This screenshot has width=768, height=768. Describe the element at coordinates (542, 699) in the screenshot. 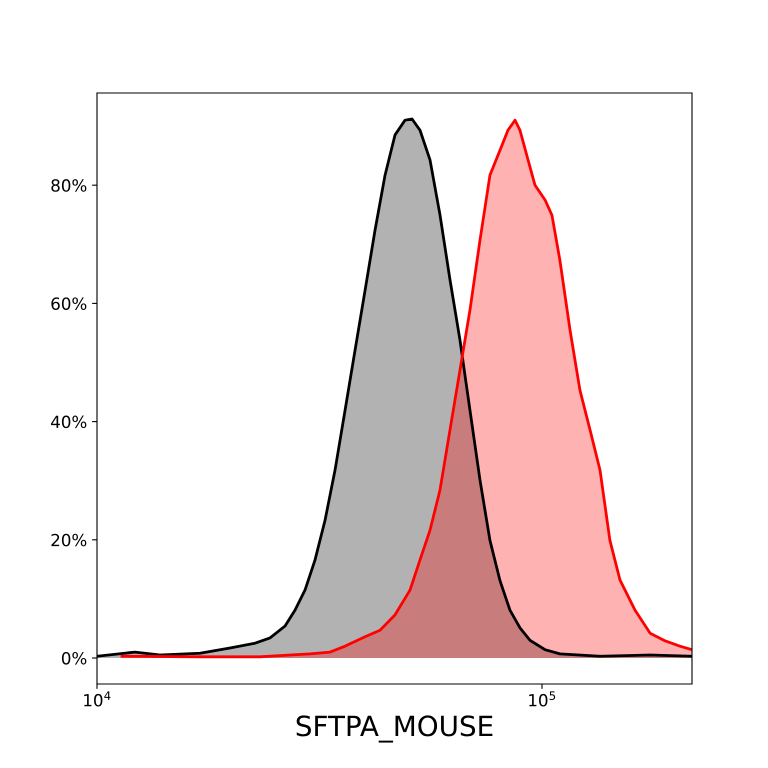

I see `x-tick-label: 10$^{5}$` at that location.